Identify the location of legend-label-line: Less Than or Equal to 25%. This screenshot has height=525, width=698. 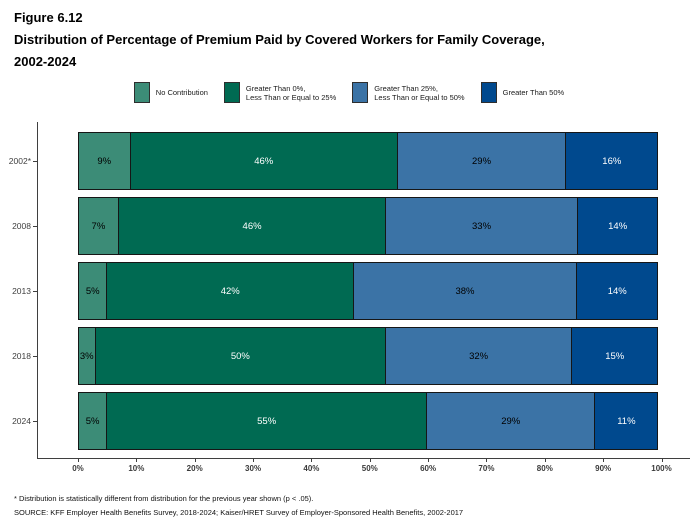
(291, 97).